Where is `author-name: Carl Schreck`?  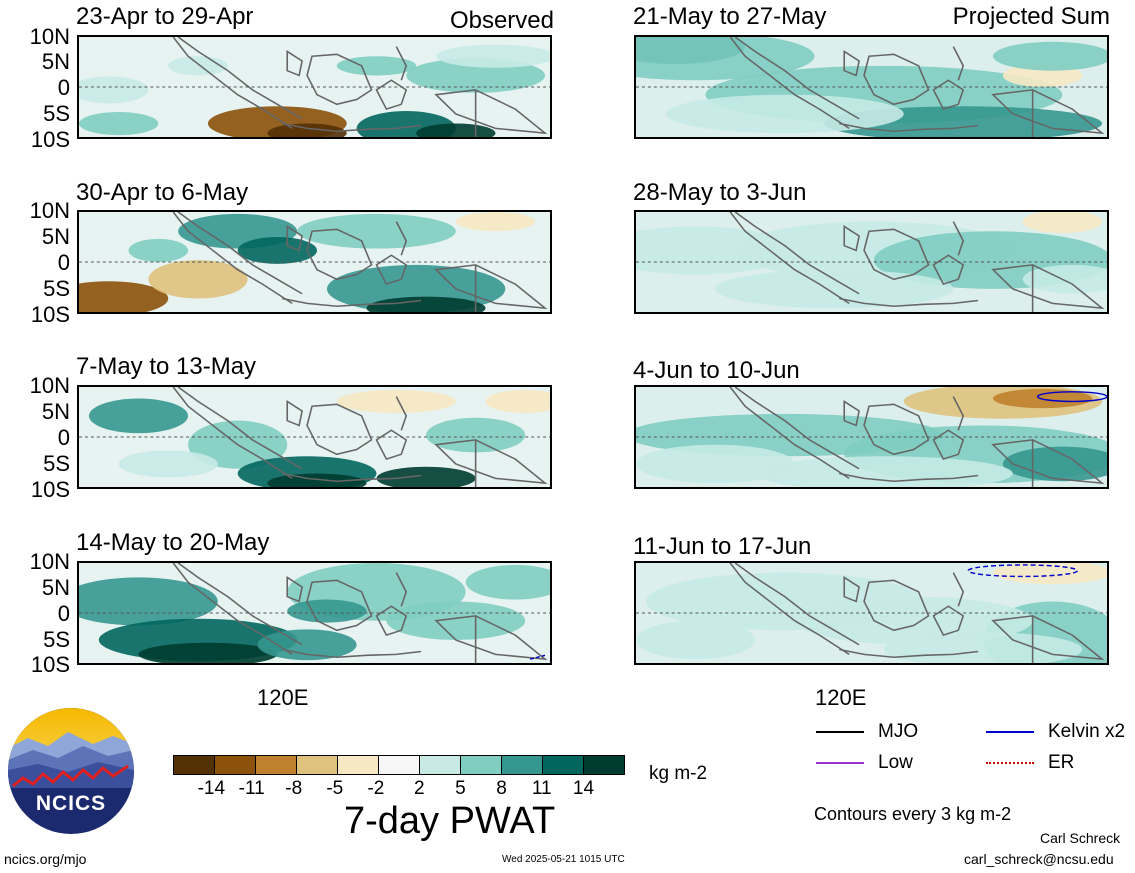 author-name: Carl Schreck is located at coordinates (1080, 838).